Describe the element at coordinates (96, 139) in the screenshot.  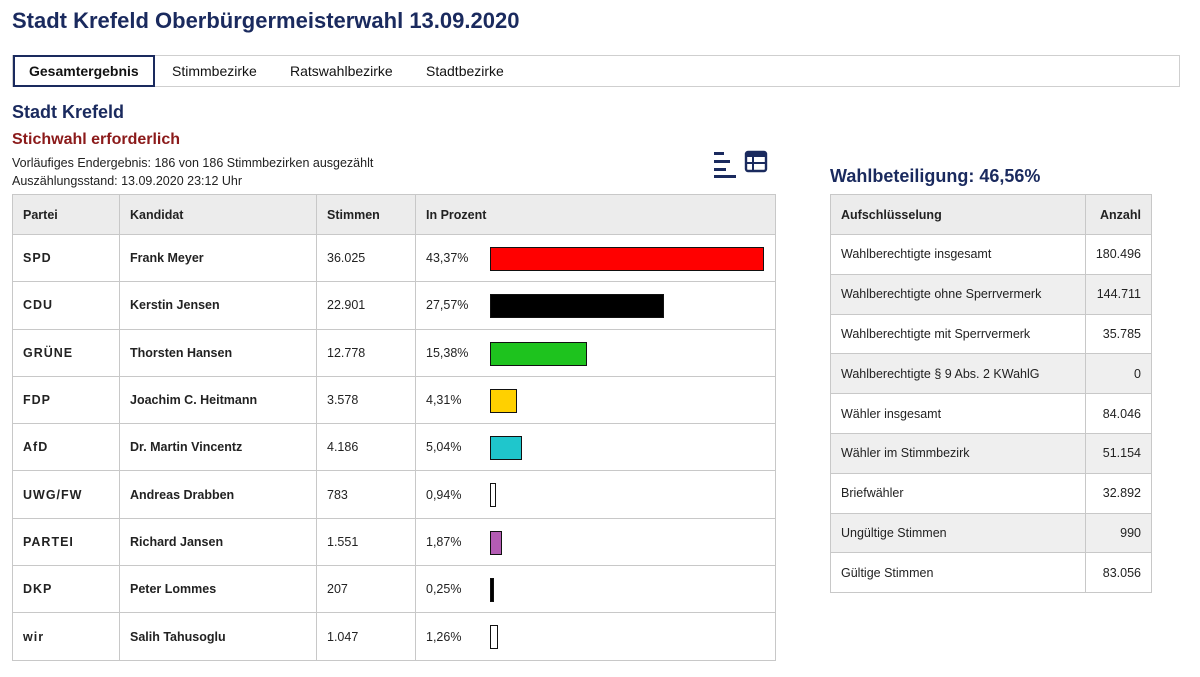
I see `status-text: Stichwahl erforderlich` at that location.